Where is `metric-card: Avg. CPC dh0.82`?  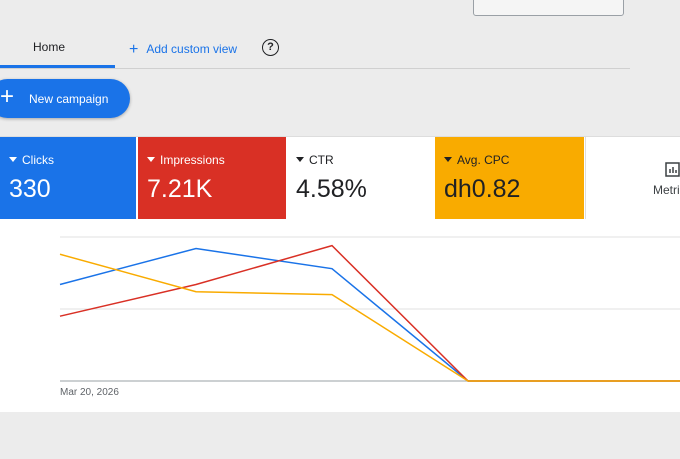
metric-card: Avg. CPC dh0.82 is located at coordinates (509, 178).